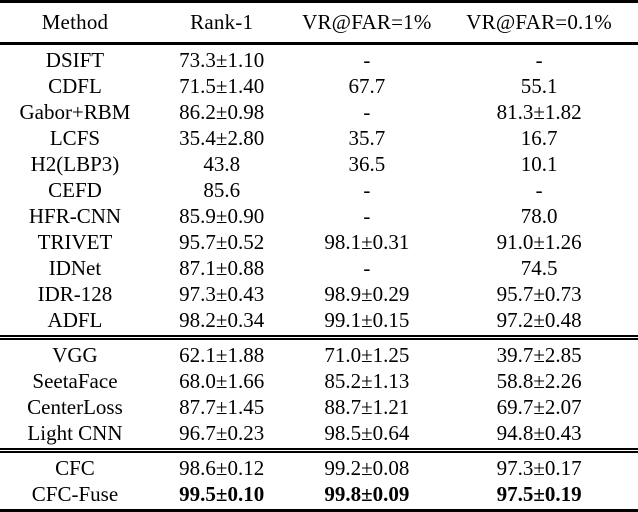 Image resolution: width=638 pixels, height=512 pixels. What do you see at coordinates (75, 433) in the screenshot?
I see `method-cell: Light CNN` at bounding box center [75, 433].